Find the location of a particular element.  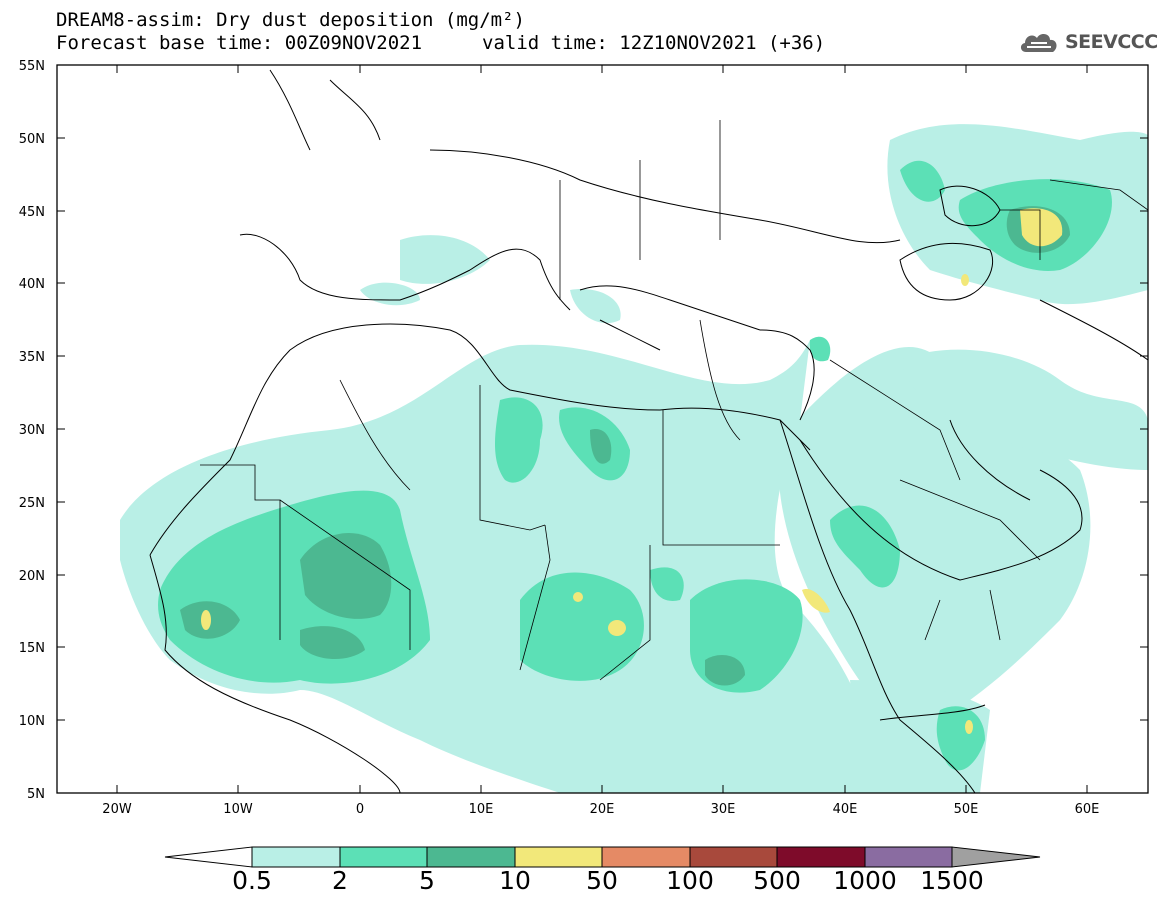

colorbar-label: 10 is located at coordinates (515, 880).